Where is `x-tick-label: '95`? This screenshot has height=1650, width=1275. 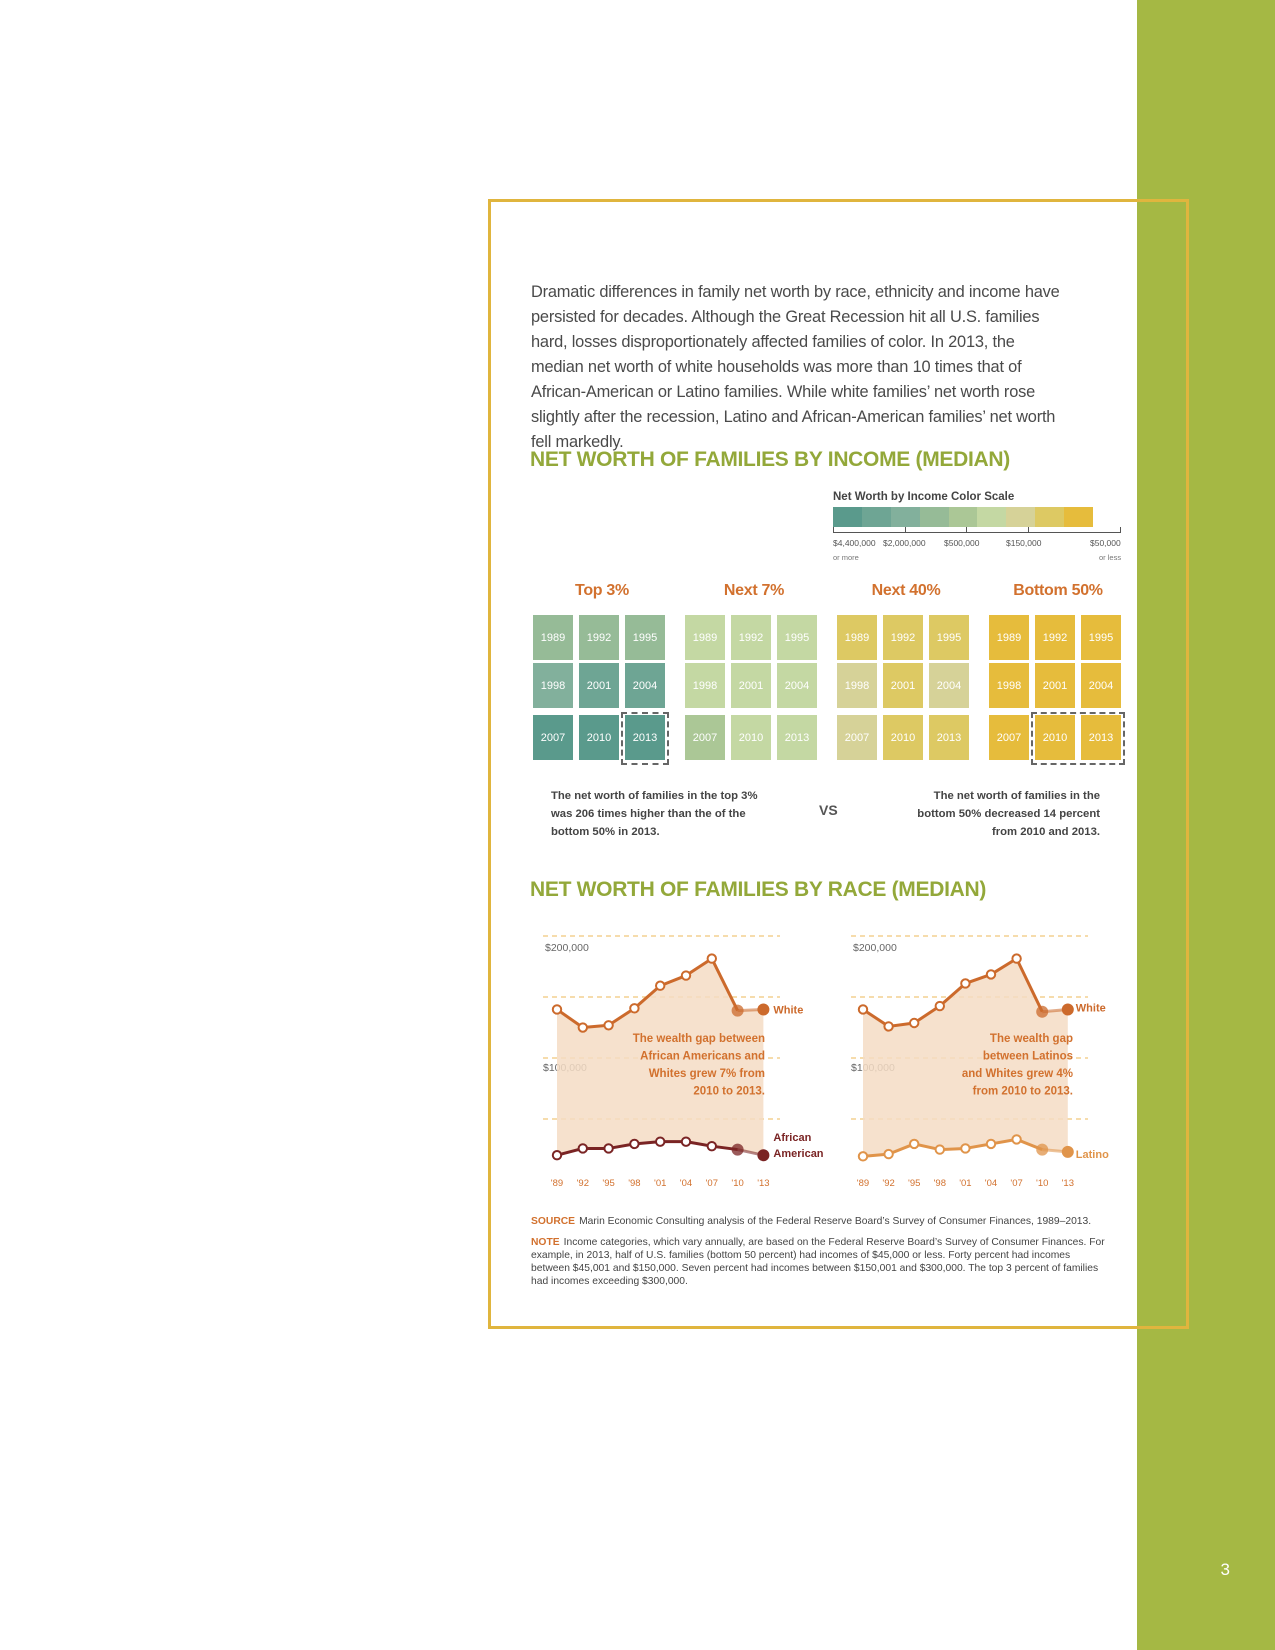 x-tick-label: '95 is located at coordinates (608, 1183).